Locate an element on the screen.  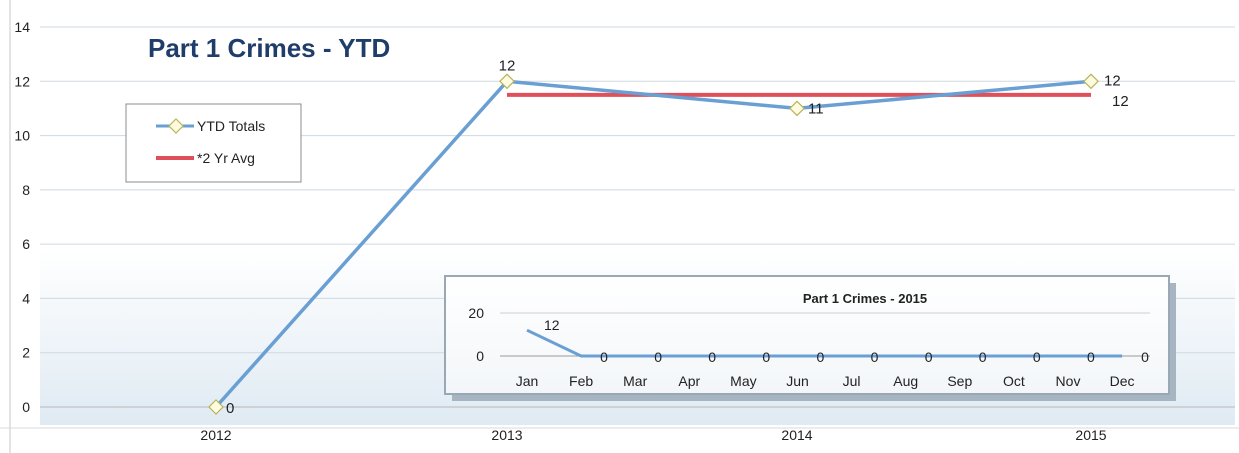
main-y-tick-label: 14 is located at coordinates (22, 27).